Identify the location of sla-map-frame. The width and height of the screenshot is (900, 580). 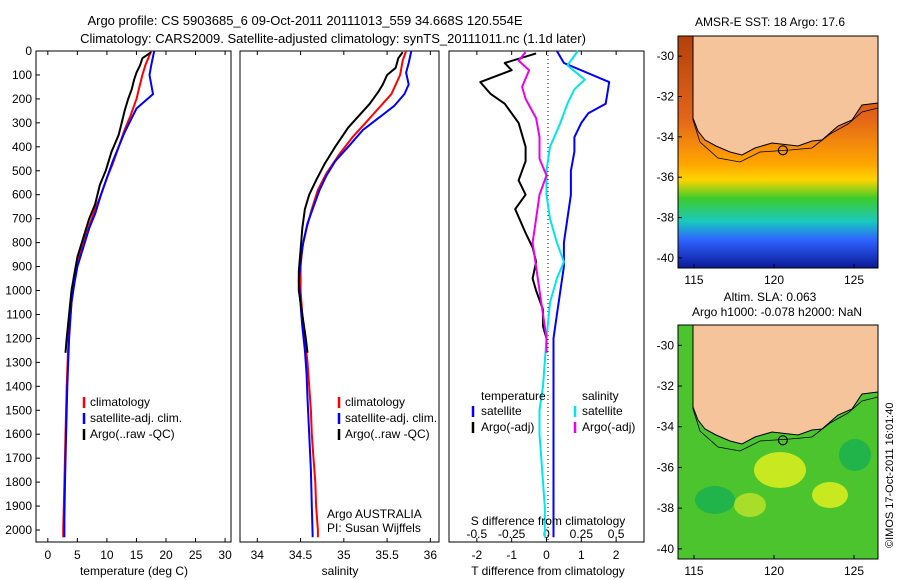
(778, 442).